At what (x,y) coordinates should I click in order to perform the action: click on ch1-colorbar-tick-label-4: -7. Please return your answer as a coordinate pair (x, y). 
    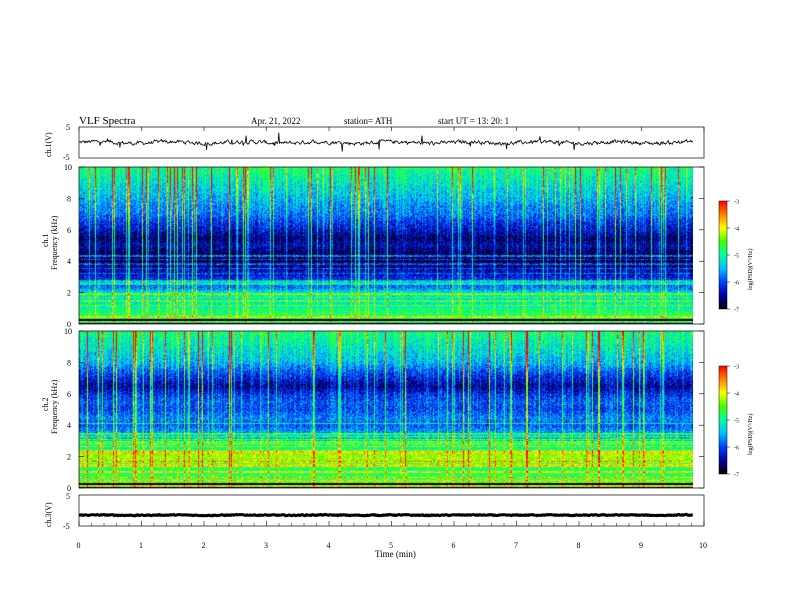
    Looking at the image, I should click on (736, 311).